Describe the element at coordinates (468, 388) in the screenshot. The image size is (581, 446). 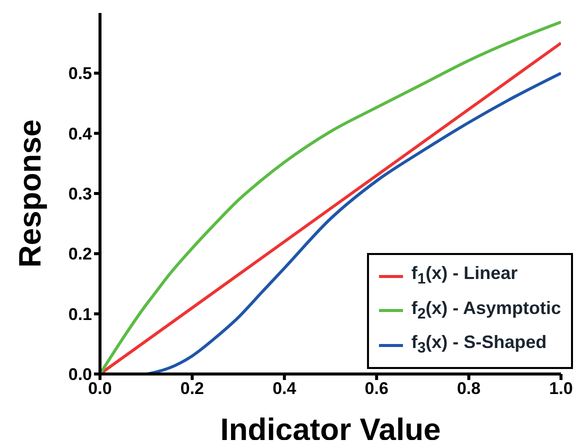
I see `x-tick-label: 0.8` at that location.